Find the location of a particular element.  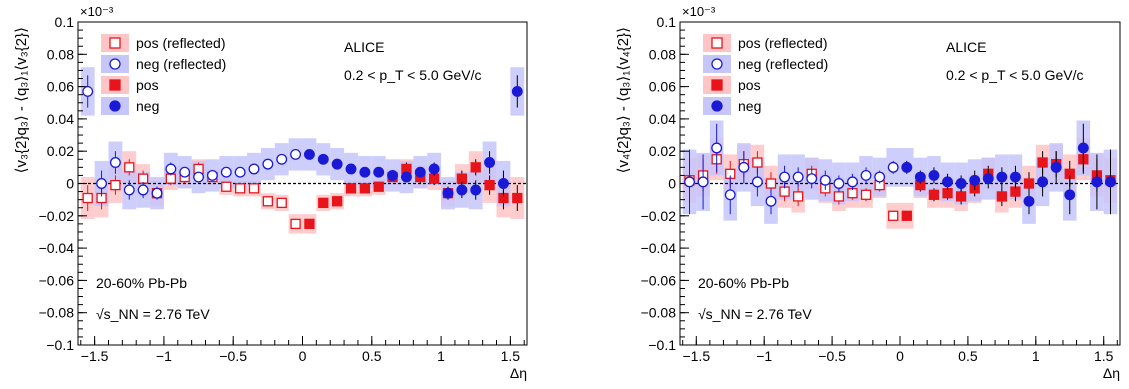

y-exponent-label: ×10⁻³ is located at coordinates (699, 11).